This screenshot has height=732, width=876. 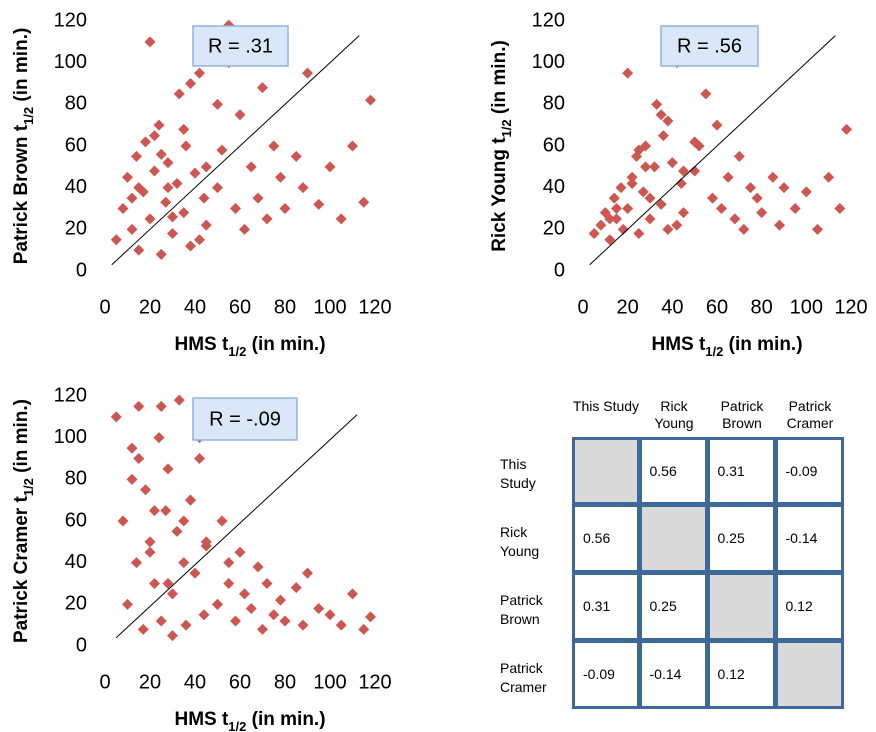 What do you see at coordinates (70, 20) in the screenshot?
I see `y-tick-label: 120` at bounding box center [70, 20].